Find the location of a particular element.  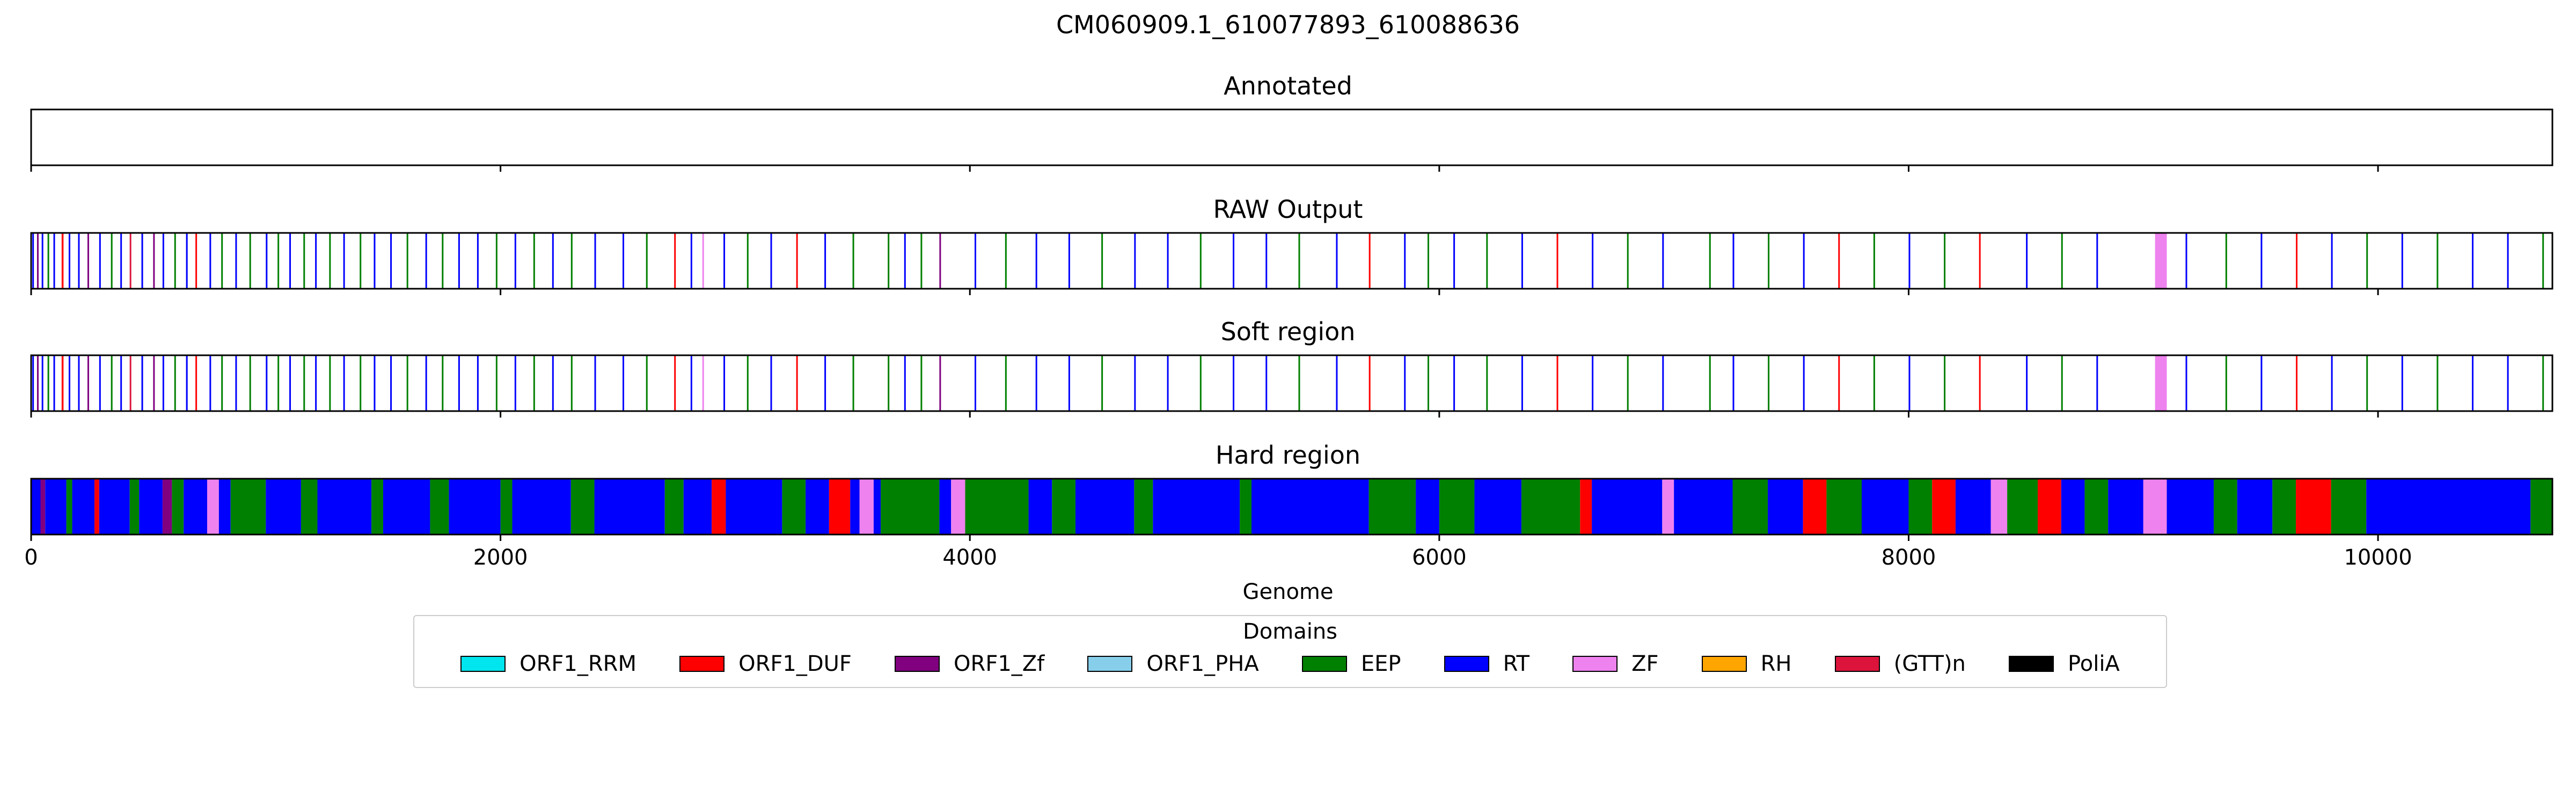

x-tick-label: 6000 is located at coordinates (1439, 557).